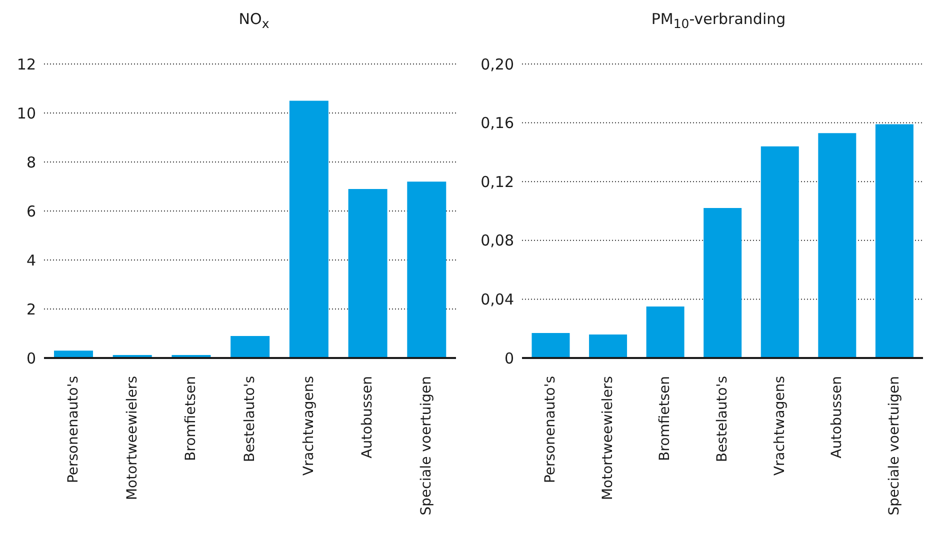 The width and height of the screenshot is (935, 542). What do you see at coordinates (497, 123) in the screenshot?
I see `y-tick-label: 0,16` at bounding box center [497, 123].